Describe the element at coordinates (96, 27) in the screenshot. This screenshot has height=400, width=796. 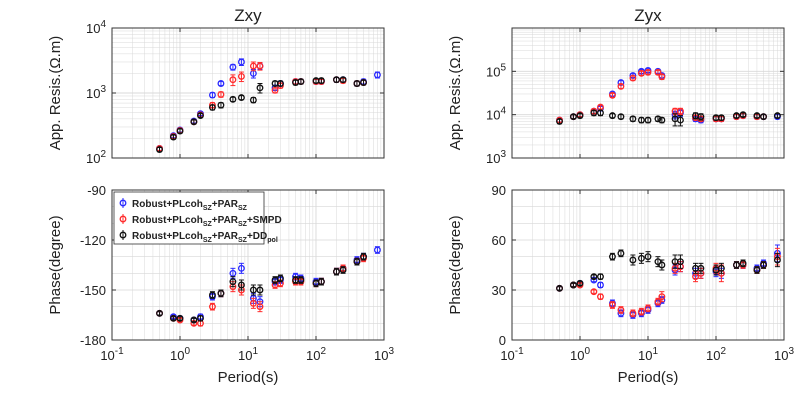
I see `y-tick-label: 104` at that location.